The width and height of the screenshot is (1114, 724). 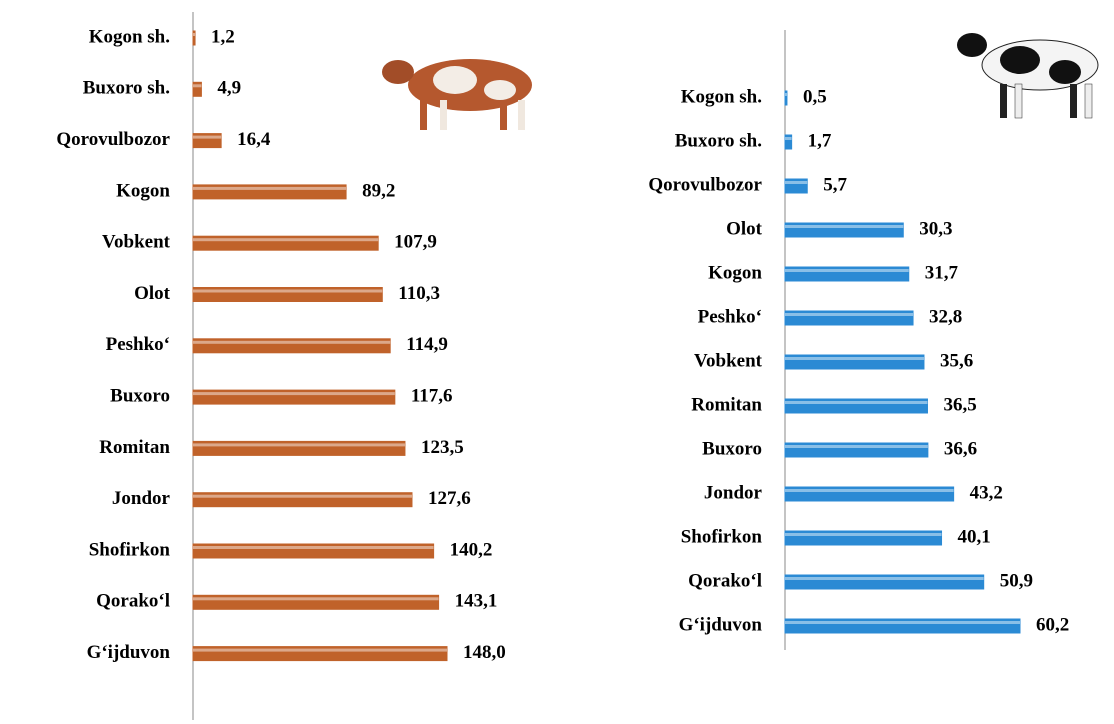 I want to click on value-label: 40,1, so click(x=974, y=536).